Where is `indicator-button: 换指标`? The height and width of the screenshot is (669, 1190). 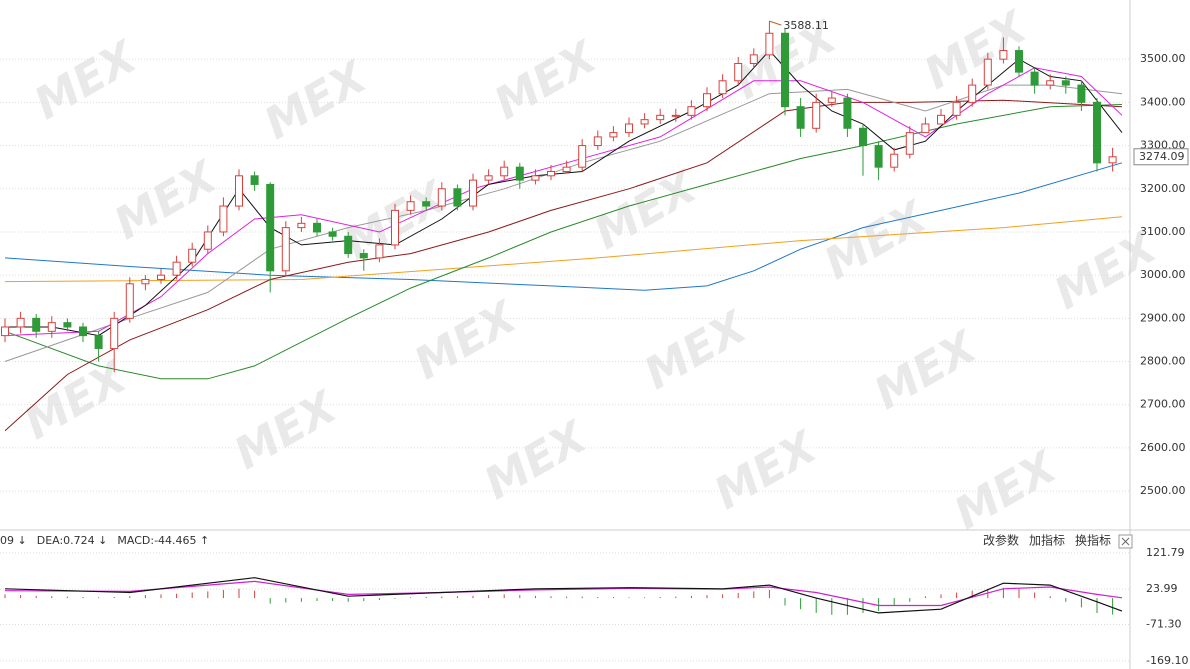
indicator-button: 换指标 is located at coordinates (1093, 540).